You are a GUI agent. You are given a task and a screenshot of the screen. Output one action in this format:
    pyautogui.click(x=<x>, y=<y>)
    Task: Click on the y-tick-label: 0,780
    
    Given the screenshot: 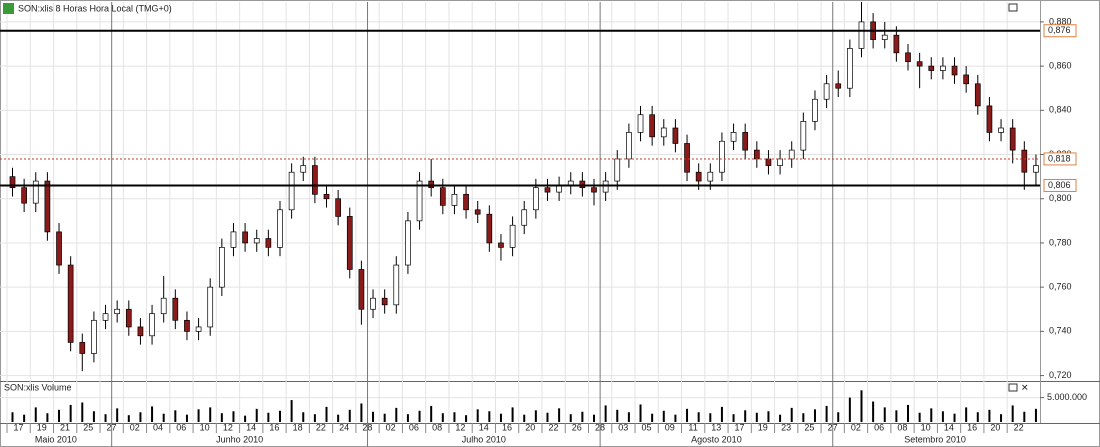 What is the action you would take?
    pyautogui.click(x=1060, y=242)
    